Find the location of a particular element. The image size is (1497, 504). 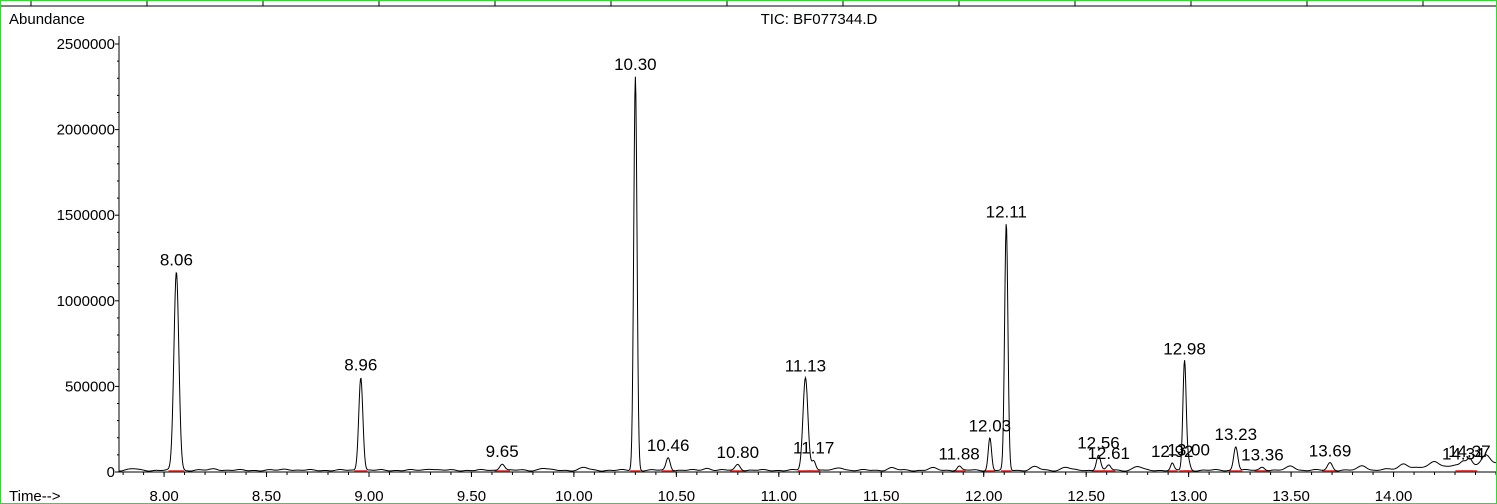

x-tick-label: 13.50 is located at coordinates (1291, 495).